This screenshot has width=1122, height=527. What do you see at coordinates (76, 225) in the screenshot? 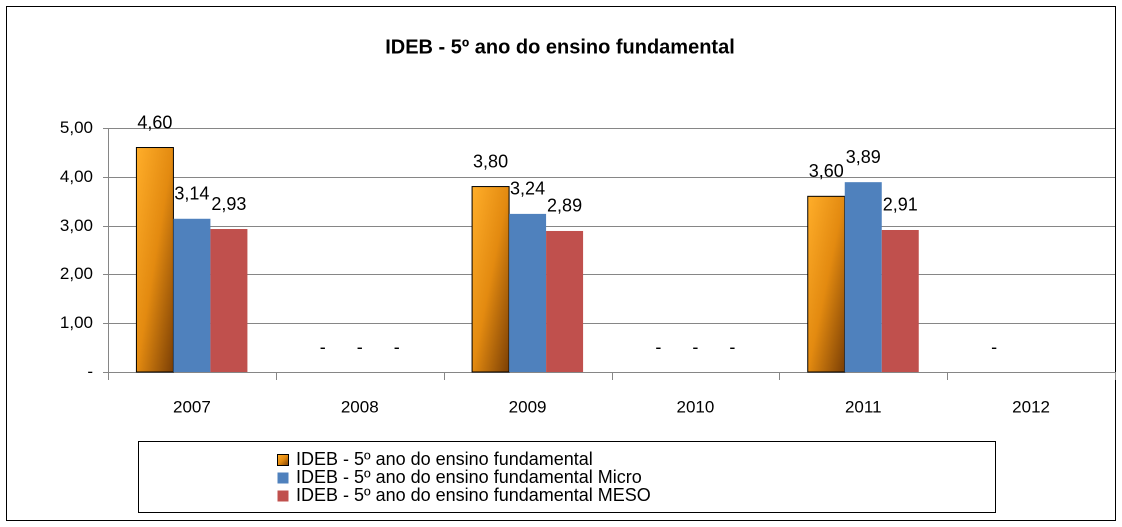
I see `y-tick-label: 3,00` at bounding box center [76, 225].